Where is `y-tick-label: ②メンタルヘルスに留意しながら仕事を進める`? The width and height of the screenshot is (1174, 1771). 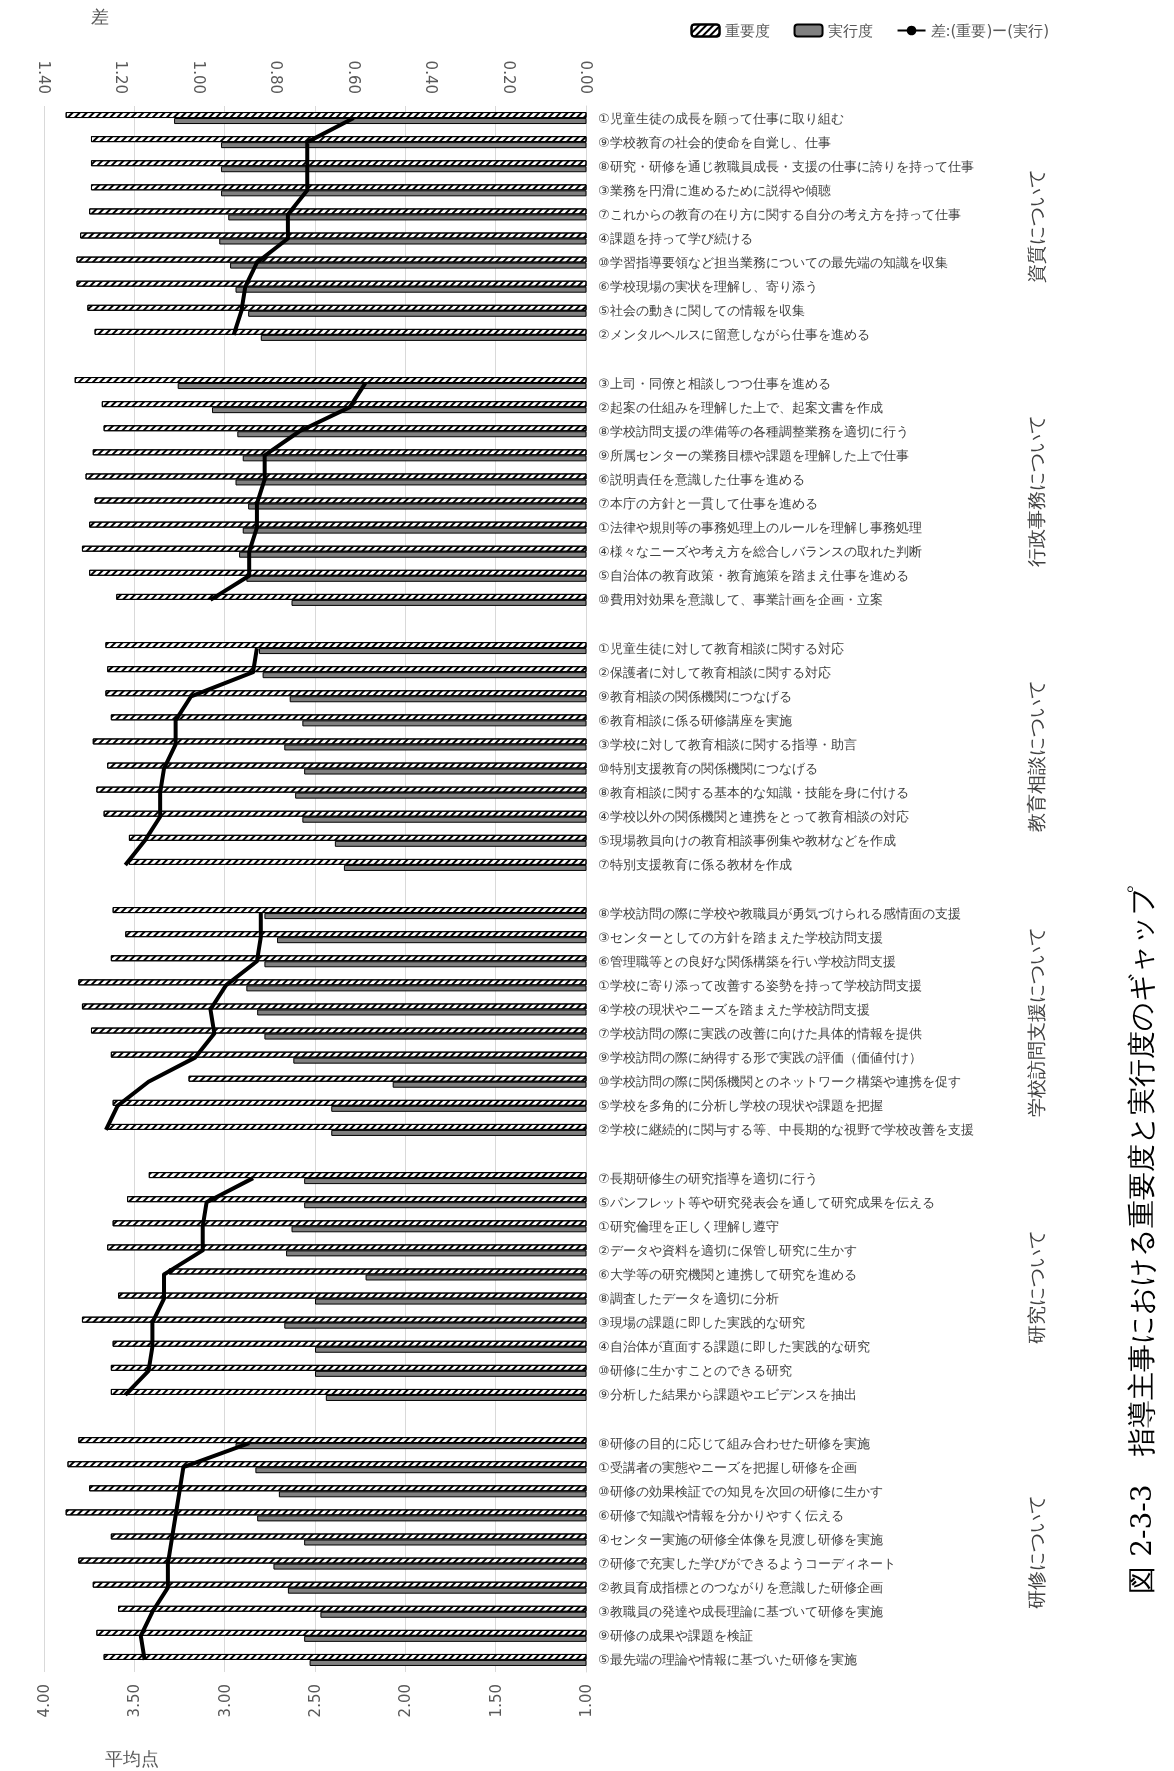 y-tick-label: ②メンタルヘルスに留意しながら仕事を進める is located at coordinates (734, 335).